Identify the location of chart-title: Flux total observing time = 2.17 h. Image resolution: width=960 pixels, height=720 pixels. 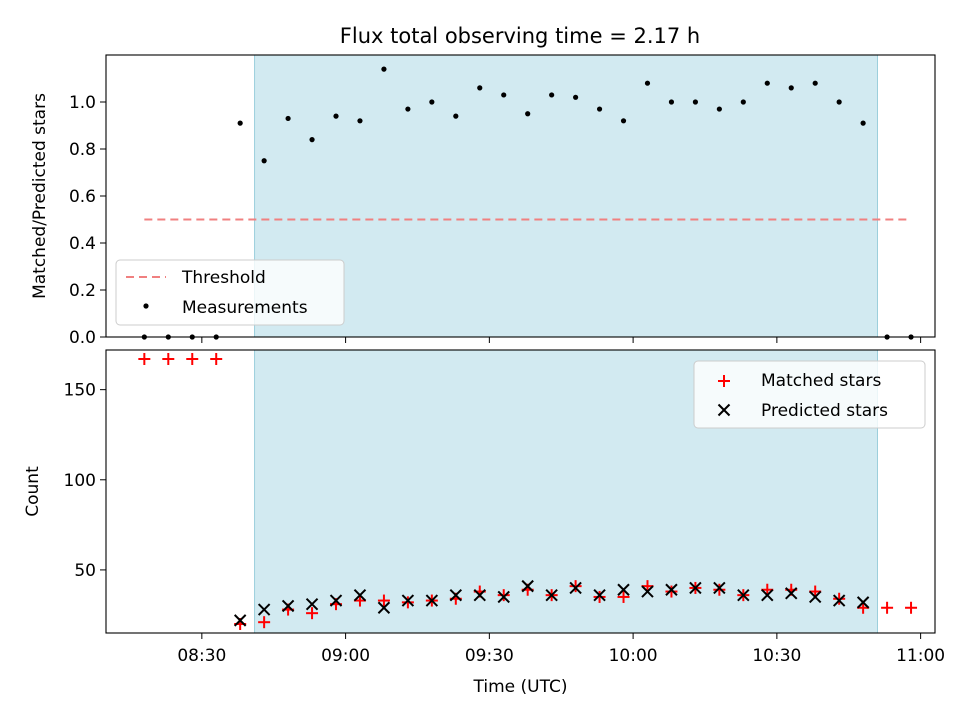
(520, 36).